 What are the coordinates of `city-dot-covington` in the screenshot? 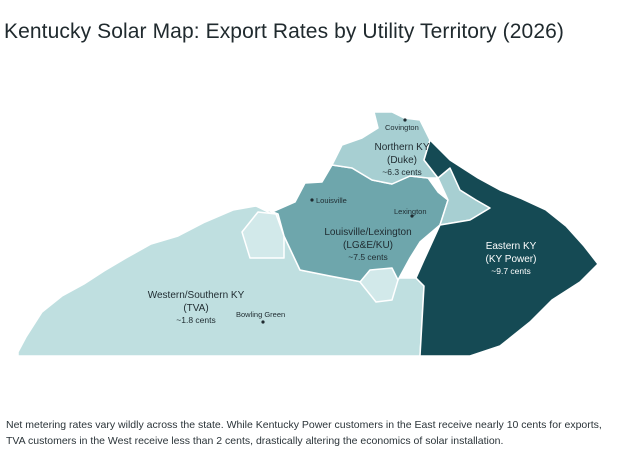 It's located at (405, 120).